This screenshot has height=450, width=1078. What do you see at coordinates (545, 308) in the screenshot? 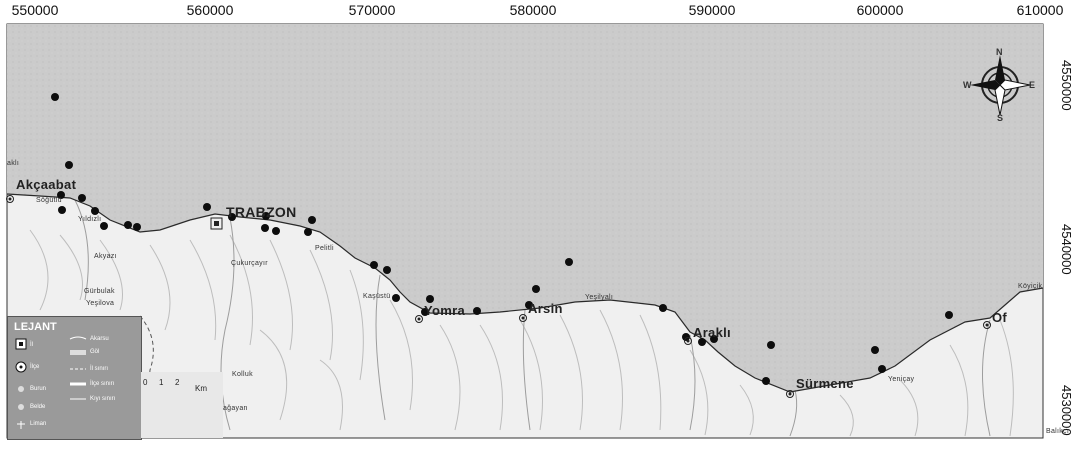
I see `town-arsin: Arsin` at bounding box center [545, 308].